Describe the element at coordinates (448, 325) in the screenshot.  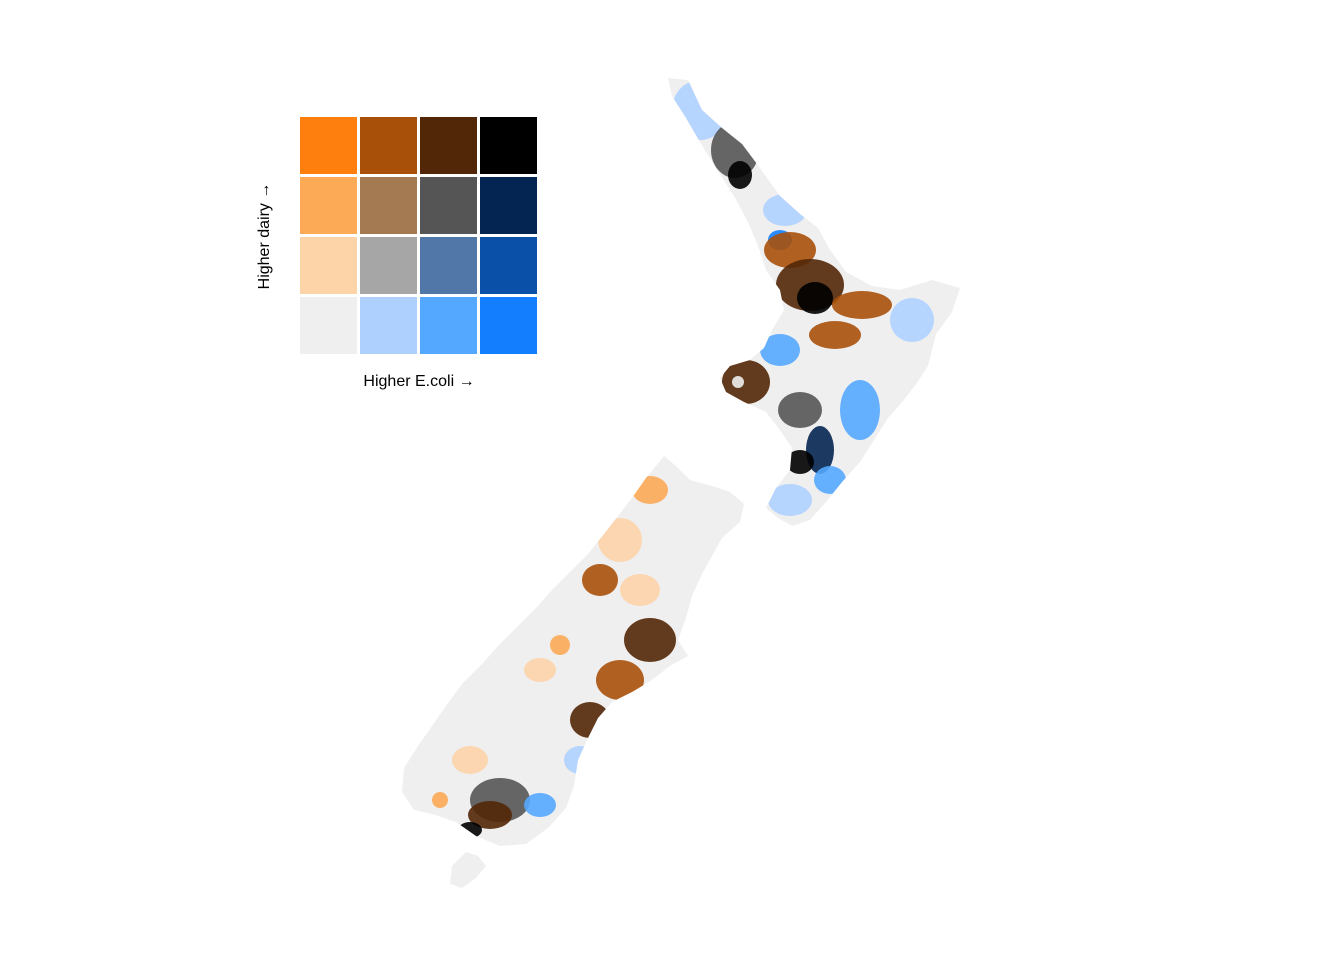
I see `legend-cell-r3-c2` at that location.